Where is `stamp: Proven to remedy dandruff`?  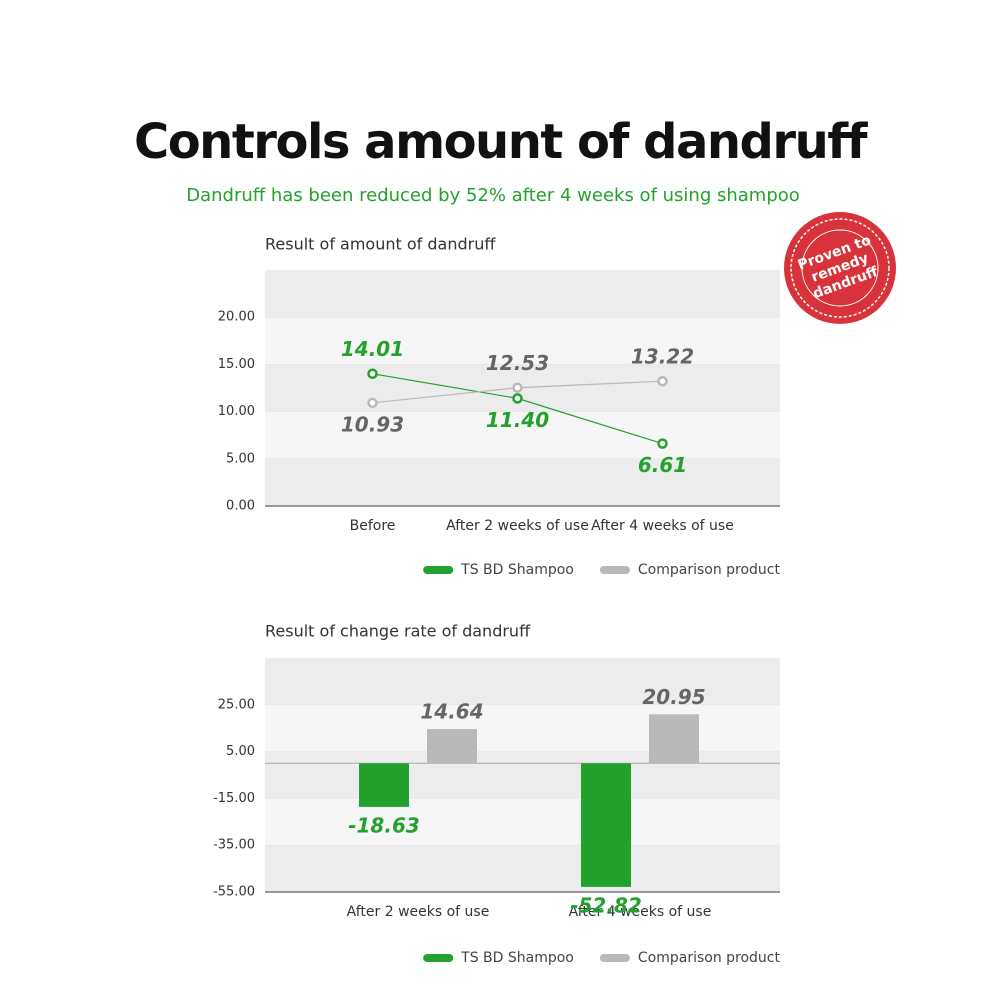 stamp: Proven to remedy dandruff is located at coordinates (840, 268).